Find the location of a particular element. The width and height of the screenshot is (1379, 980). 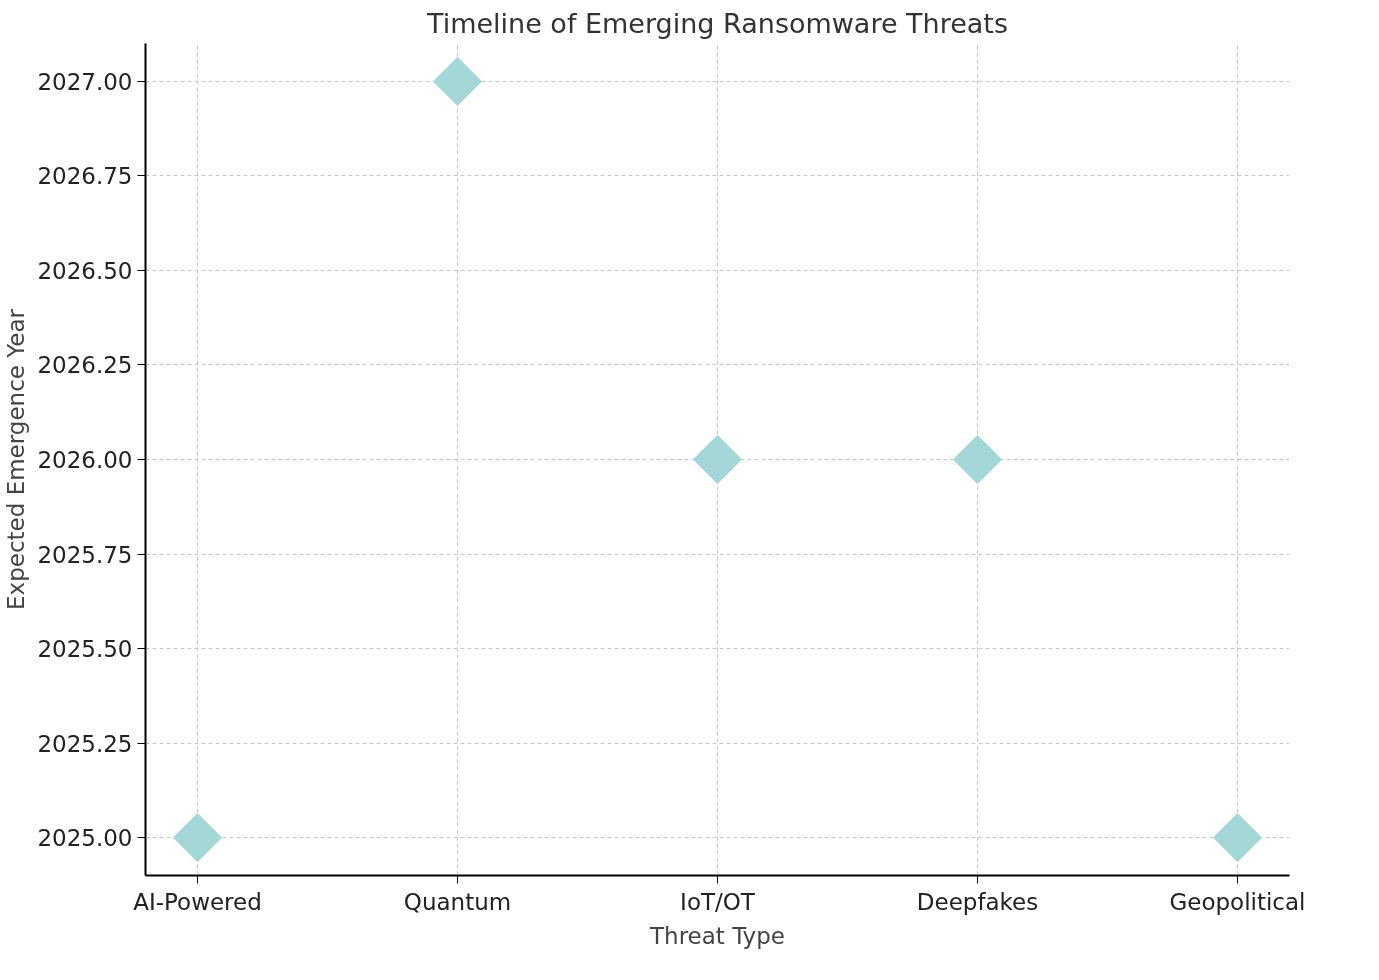

x-tick-label: AI-Powered is located at coordinates (197, 901).